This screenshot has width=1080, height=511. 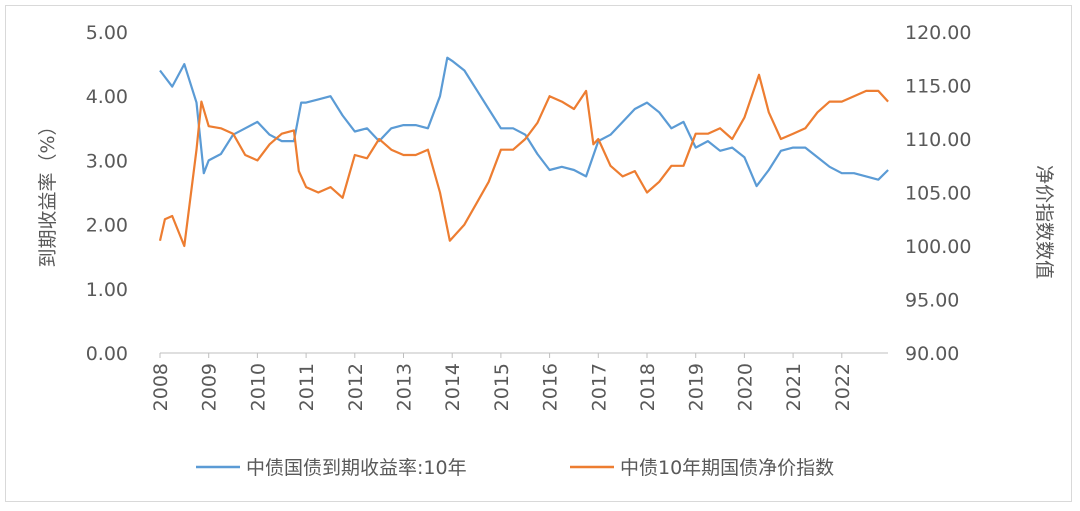 I want to click on x-tick-label: 2018, so click(x=648, y=387).